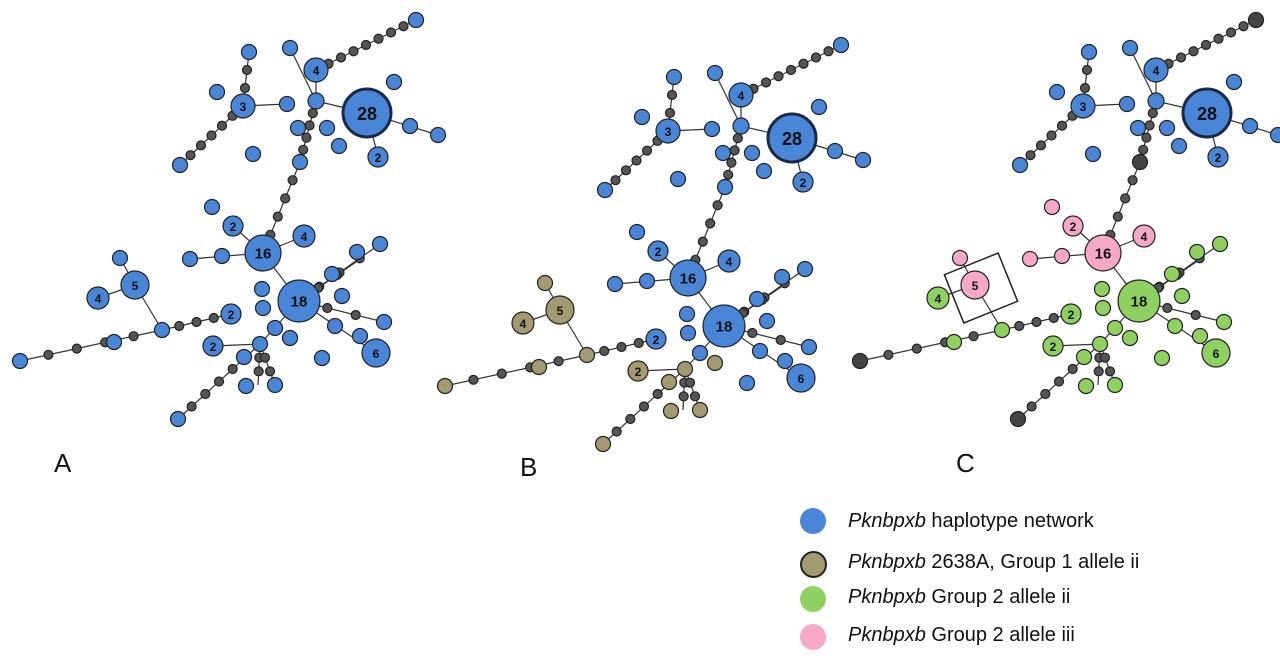 The width and height of the screenshot is (1280, 667). Describe the element at coordinates (1035, 604) in the screenshot. I see `legend-item: Pknbpxb Group 2 allele ii` at that location.